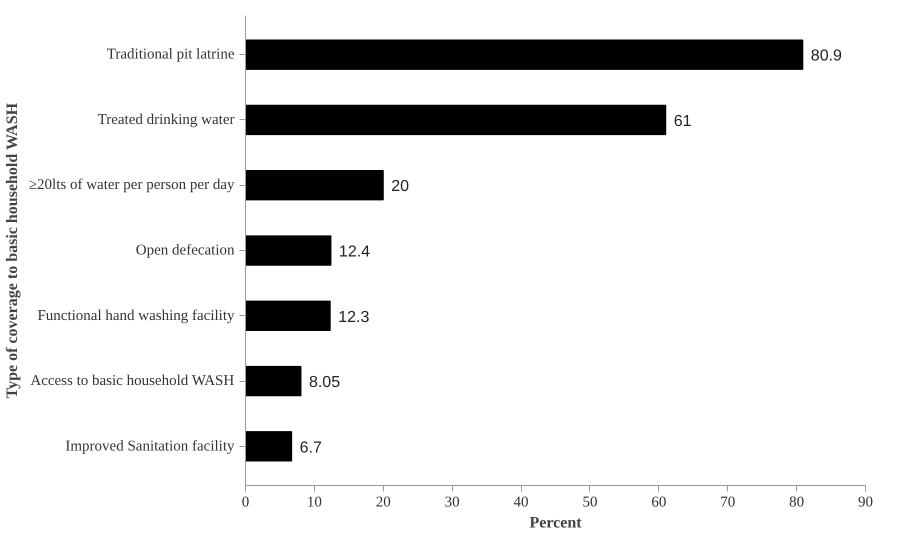 Image resolution: width=905 pixels, height=544 pixels. What do you see at coordinates (311, 447) in the screenshot?
I see `data-label: 6.7` at bounding box center [311, 447].